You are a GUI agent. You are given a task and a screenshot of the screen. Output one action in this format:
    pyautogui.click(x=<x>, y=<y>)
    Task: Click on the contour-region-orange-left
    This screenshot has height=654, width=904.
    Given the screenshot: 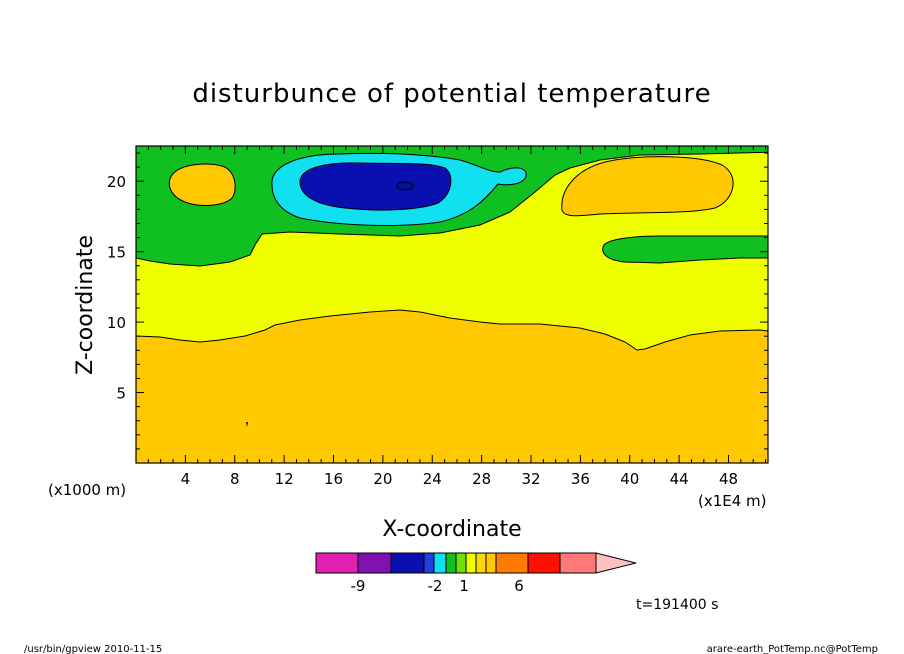 What is the action you would take?
    pyautogui.click(x=202, y=184)
    